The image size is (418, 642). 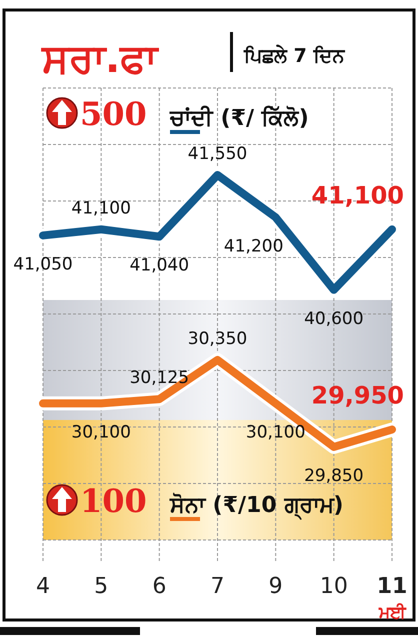 I want to click on data-label: 41,040, so click(x=160, y=266).